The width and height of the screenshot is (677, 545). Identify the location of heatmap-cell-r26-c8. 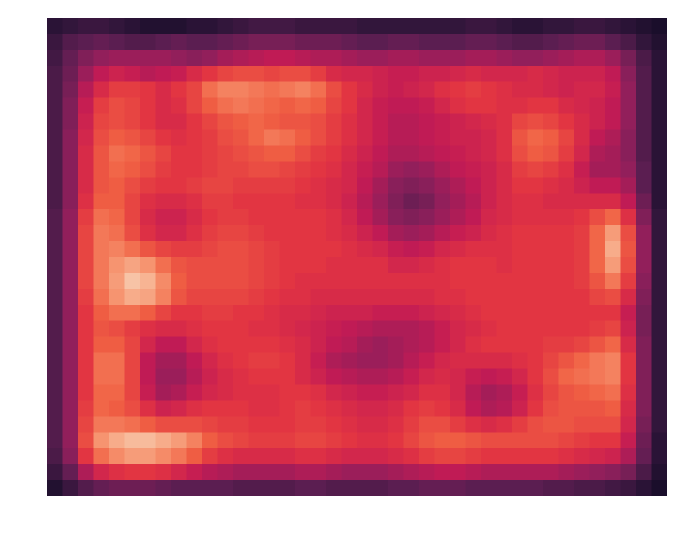
(179, 440).